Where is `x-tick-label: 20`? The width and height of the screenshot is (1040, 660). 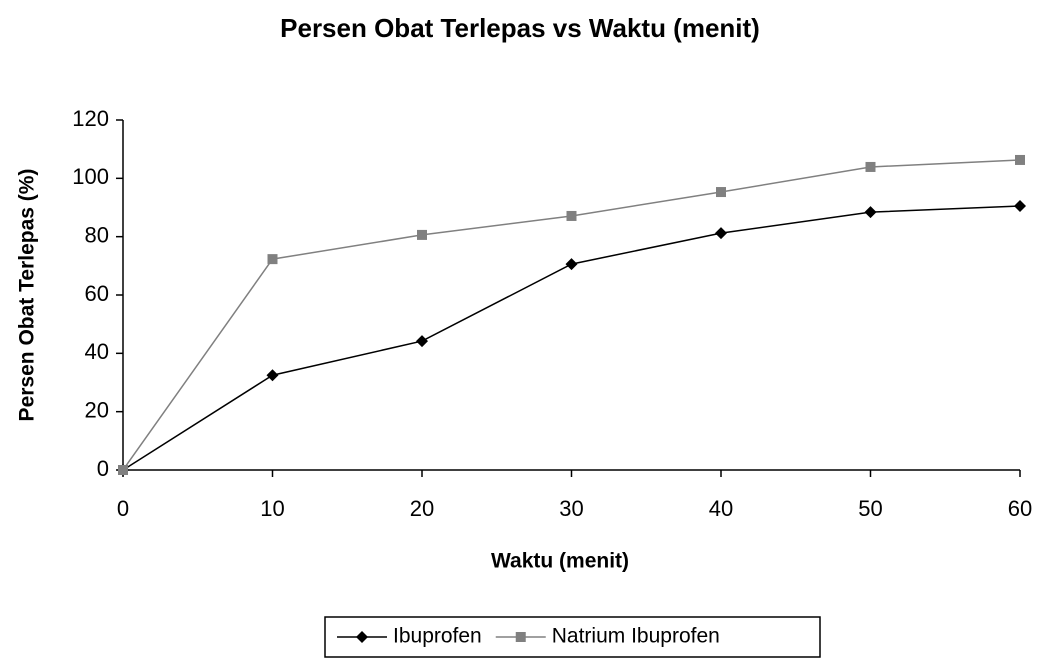 x-tick-label: 20 is located at coordinates (422, 508).